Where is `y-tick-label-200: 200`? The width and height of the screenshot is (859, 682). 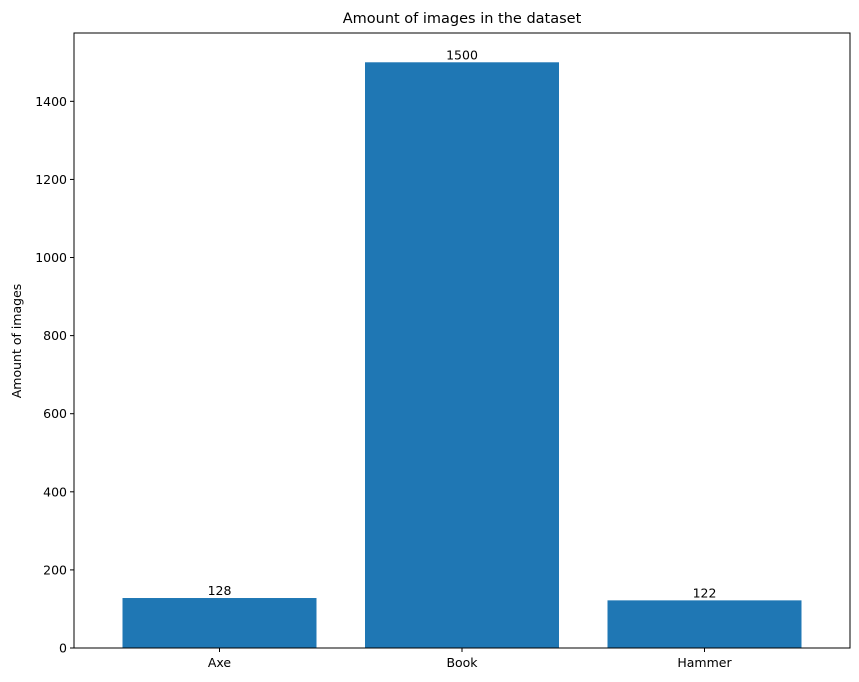 y-tick-label-200: 200 is located at coordinates (55, 569).